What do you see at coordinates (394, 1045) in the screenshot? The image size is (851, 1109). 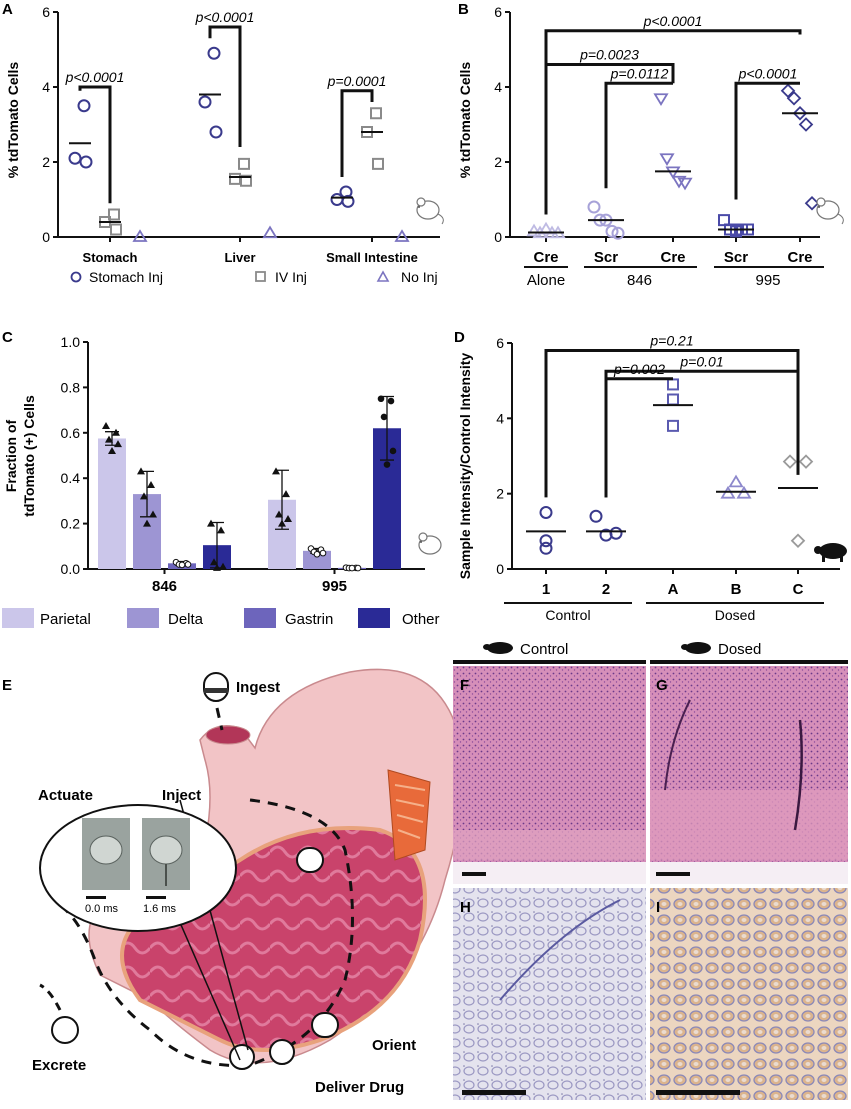 I see `label-orient: Orient` at bounding box center [394, 1045].